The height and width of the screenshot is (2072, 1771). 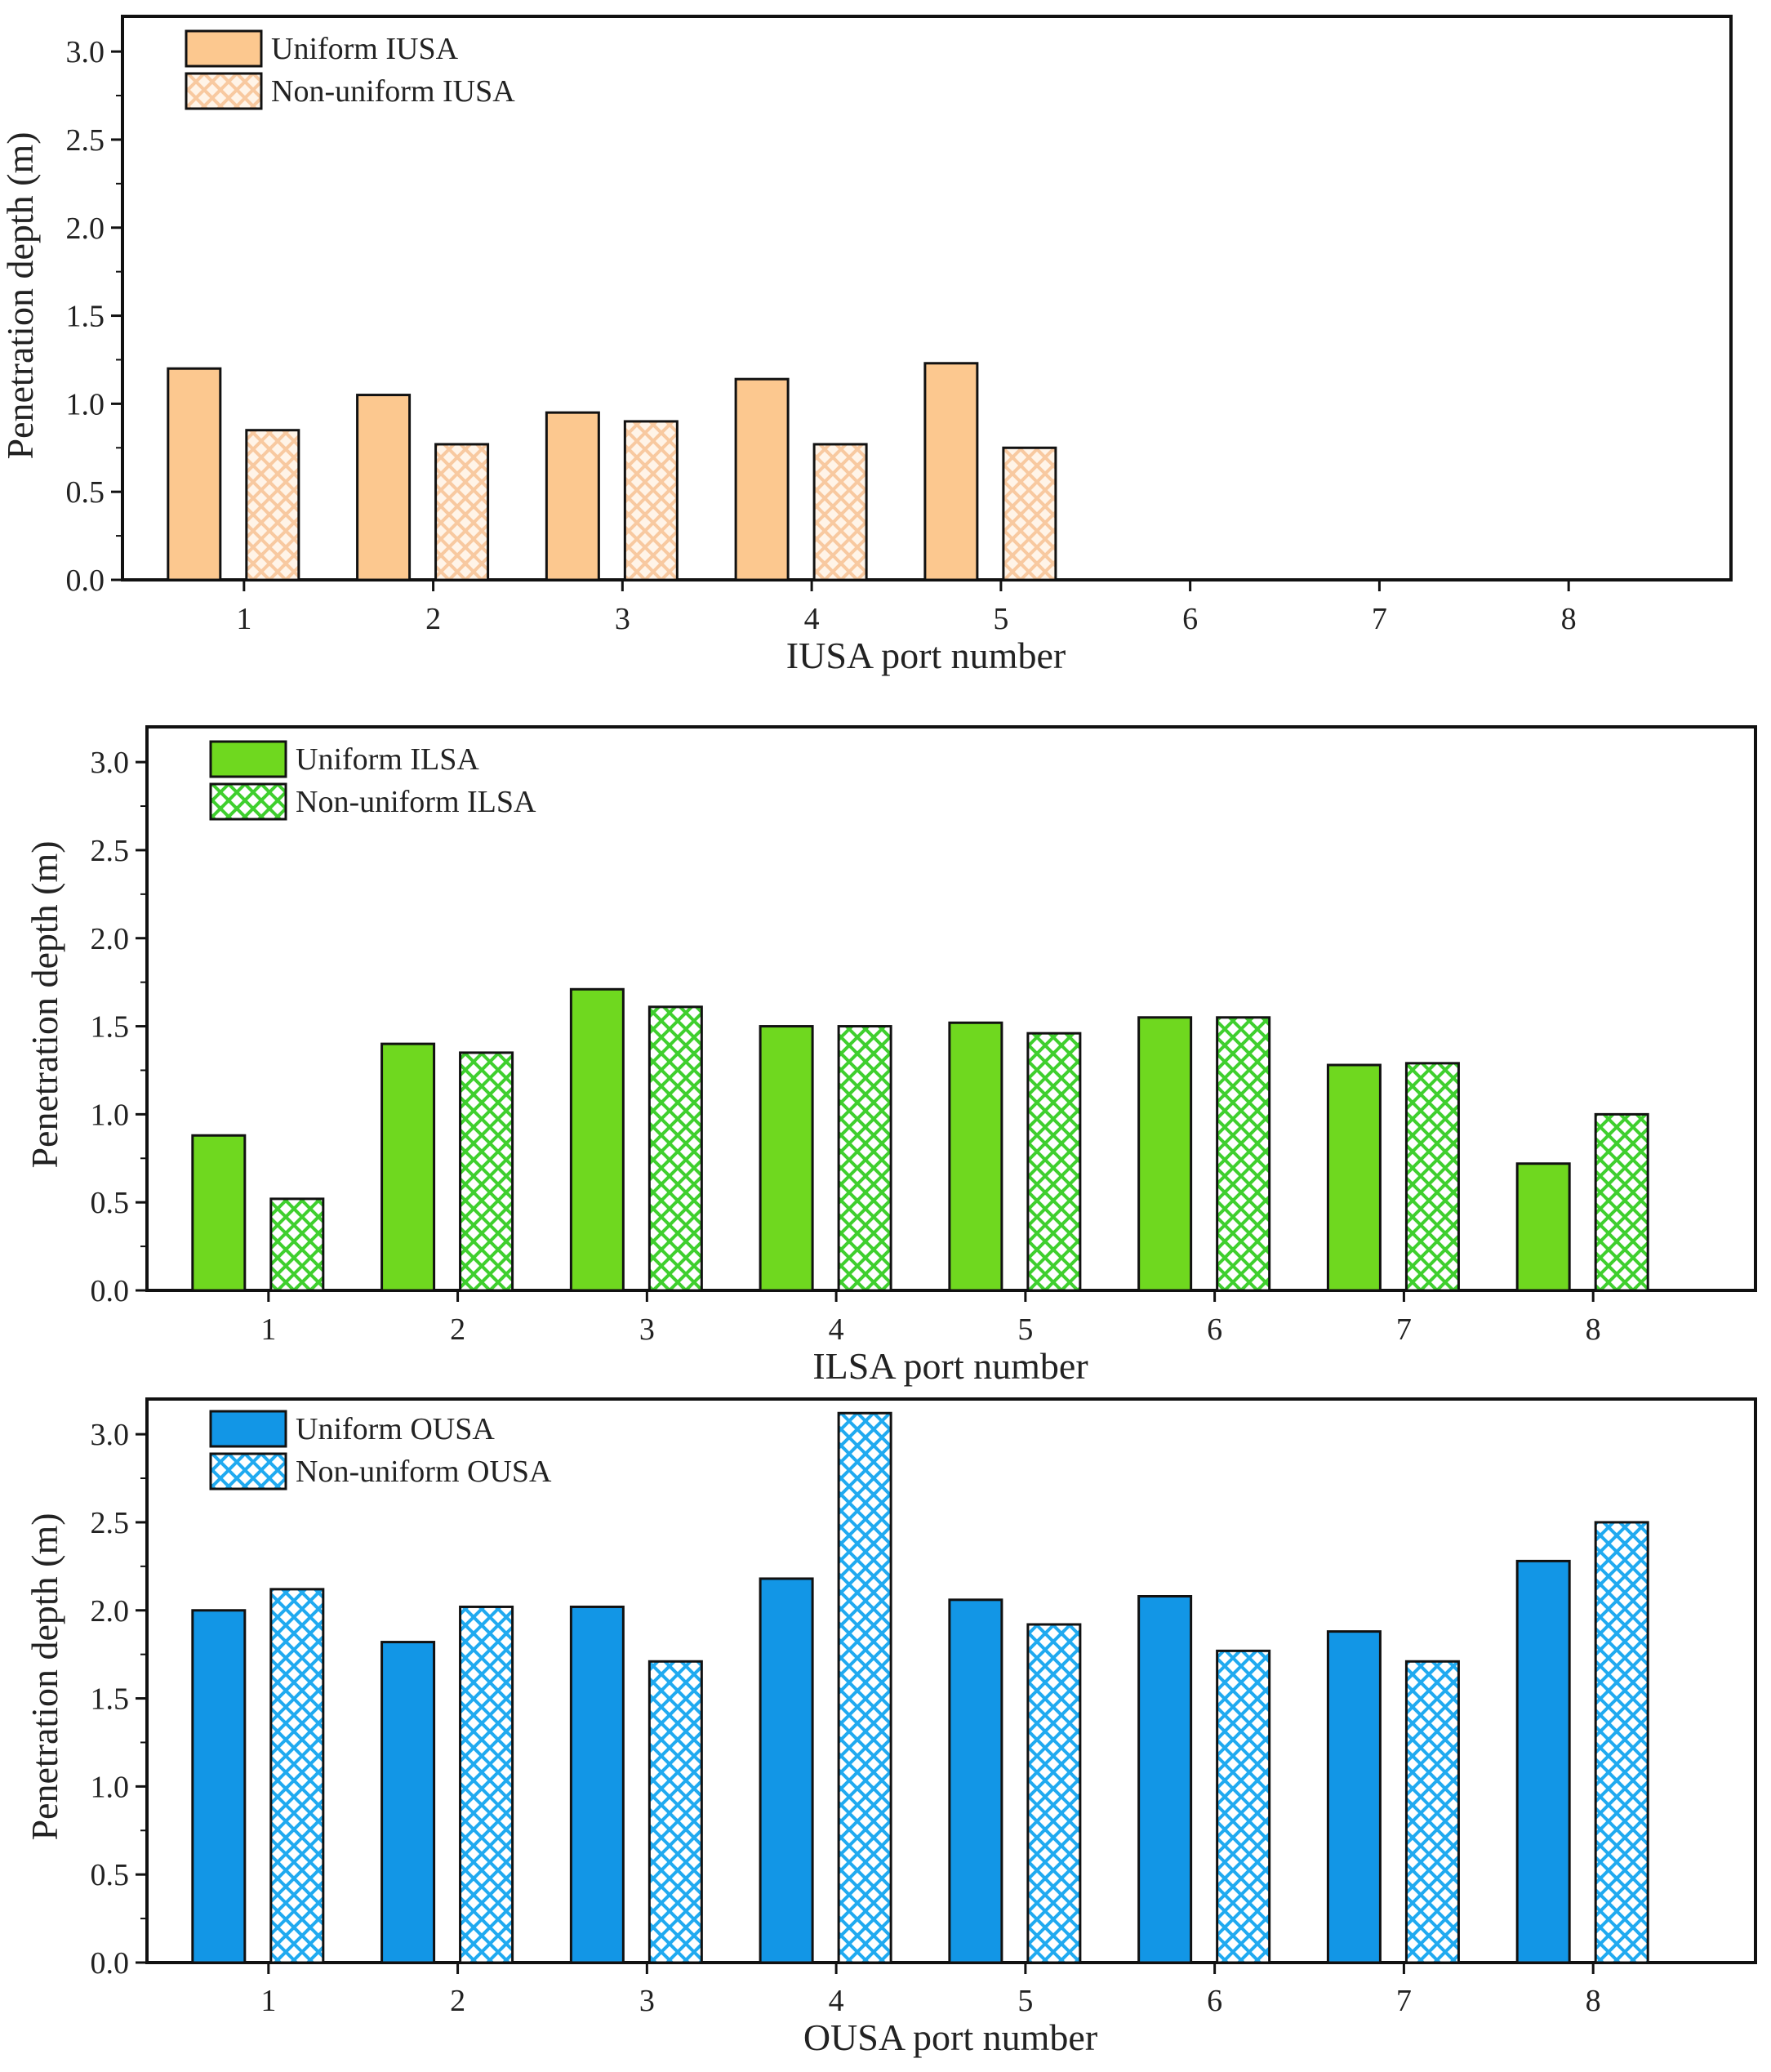 I want to click on legend: Uniform OUSA Non-uniform OUSA, so click(x=380, y=1450).